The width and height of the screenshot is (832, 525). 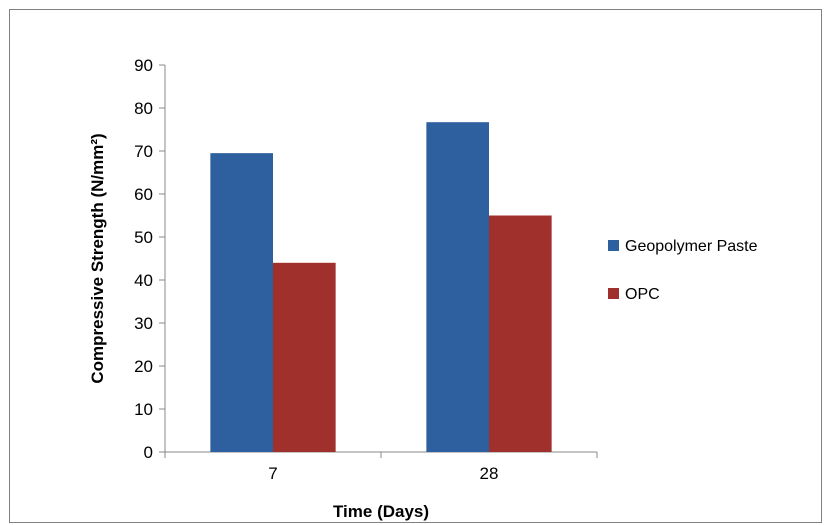 I want to click on legend-label: OPC, so click(x=642, y=294).